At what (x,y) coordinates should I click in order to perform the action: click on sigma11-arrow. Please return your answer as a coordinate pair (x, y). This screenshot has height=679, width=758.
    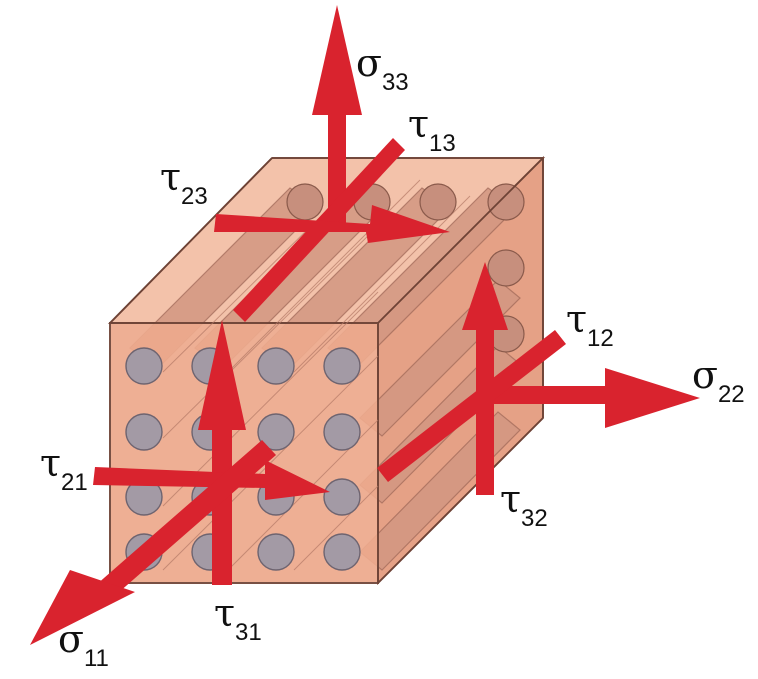
    Looking at the image, I should click on (153, 542).